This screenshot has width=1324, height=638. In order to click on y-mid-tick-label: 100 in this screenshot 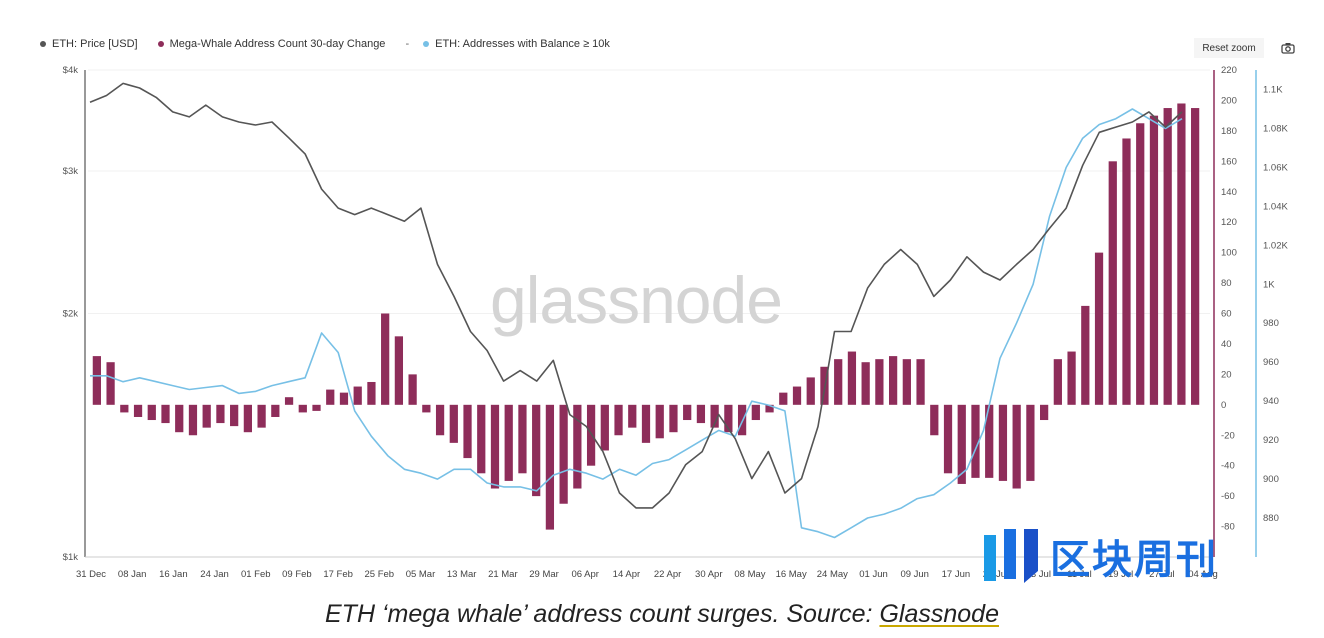, I will do `click(1229, 253)`.